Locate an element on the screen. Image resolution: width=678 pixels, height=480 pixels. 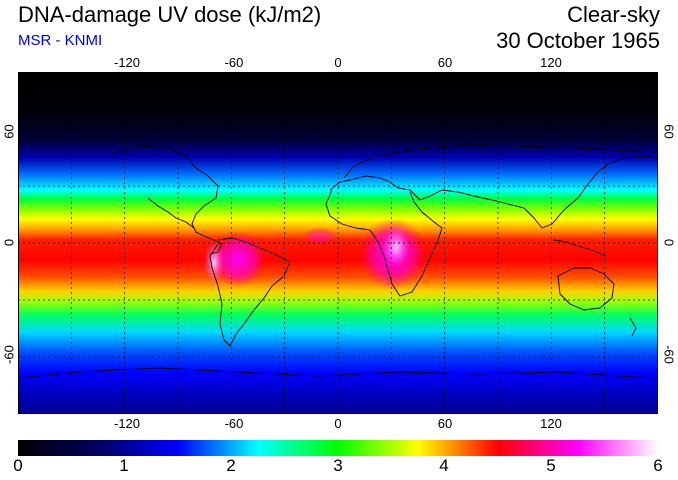
map-title: DNA-damage UV dose (kJ/m2) is located at coordinates (170, 14).